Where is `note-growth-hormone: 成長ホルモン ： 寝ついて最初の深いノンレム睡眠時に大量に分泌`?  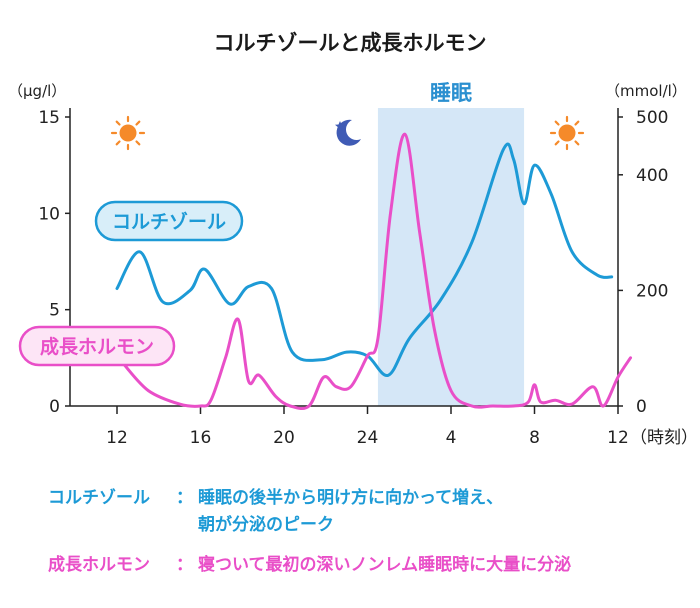 note-growth-hormone: 成長ホルモン ： 寝ついて最初の深いノンレム睡眠時に大量に分泌 is located at coordinates (309, 564).